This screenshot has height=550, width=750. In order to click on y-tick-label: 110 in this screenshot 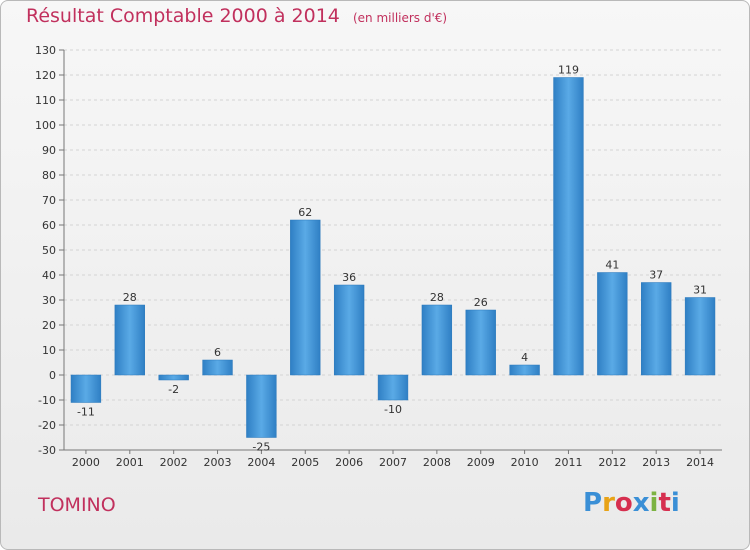, I will do `click(45, 100)`.